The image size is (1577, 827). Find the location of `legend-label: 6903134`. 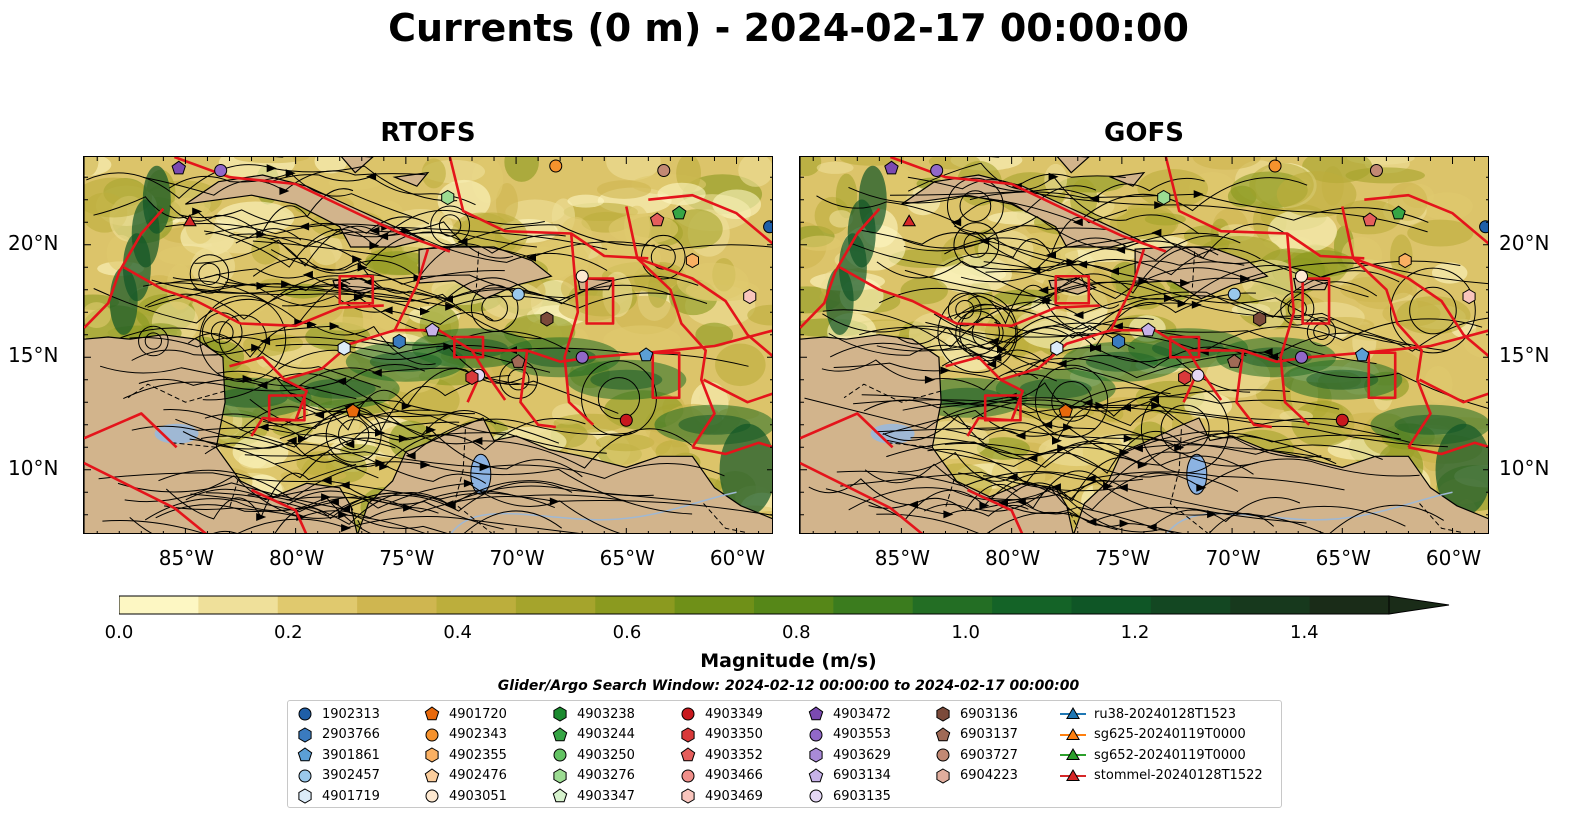

legend-label: 6903134 is located at coordinates (862, 776).